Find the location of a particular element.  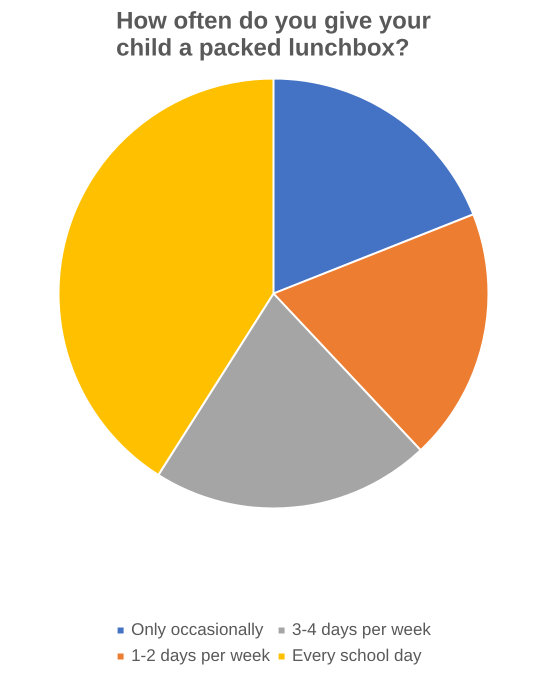

legend-label: 1-2 days per week is located at coordinates (200, 656).